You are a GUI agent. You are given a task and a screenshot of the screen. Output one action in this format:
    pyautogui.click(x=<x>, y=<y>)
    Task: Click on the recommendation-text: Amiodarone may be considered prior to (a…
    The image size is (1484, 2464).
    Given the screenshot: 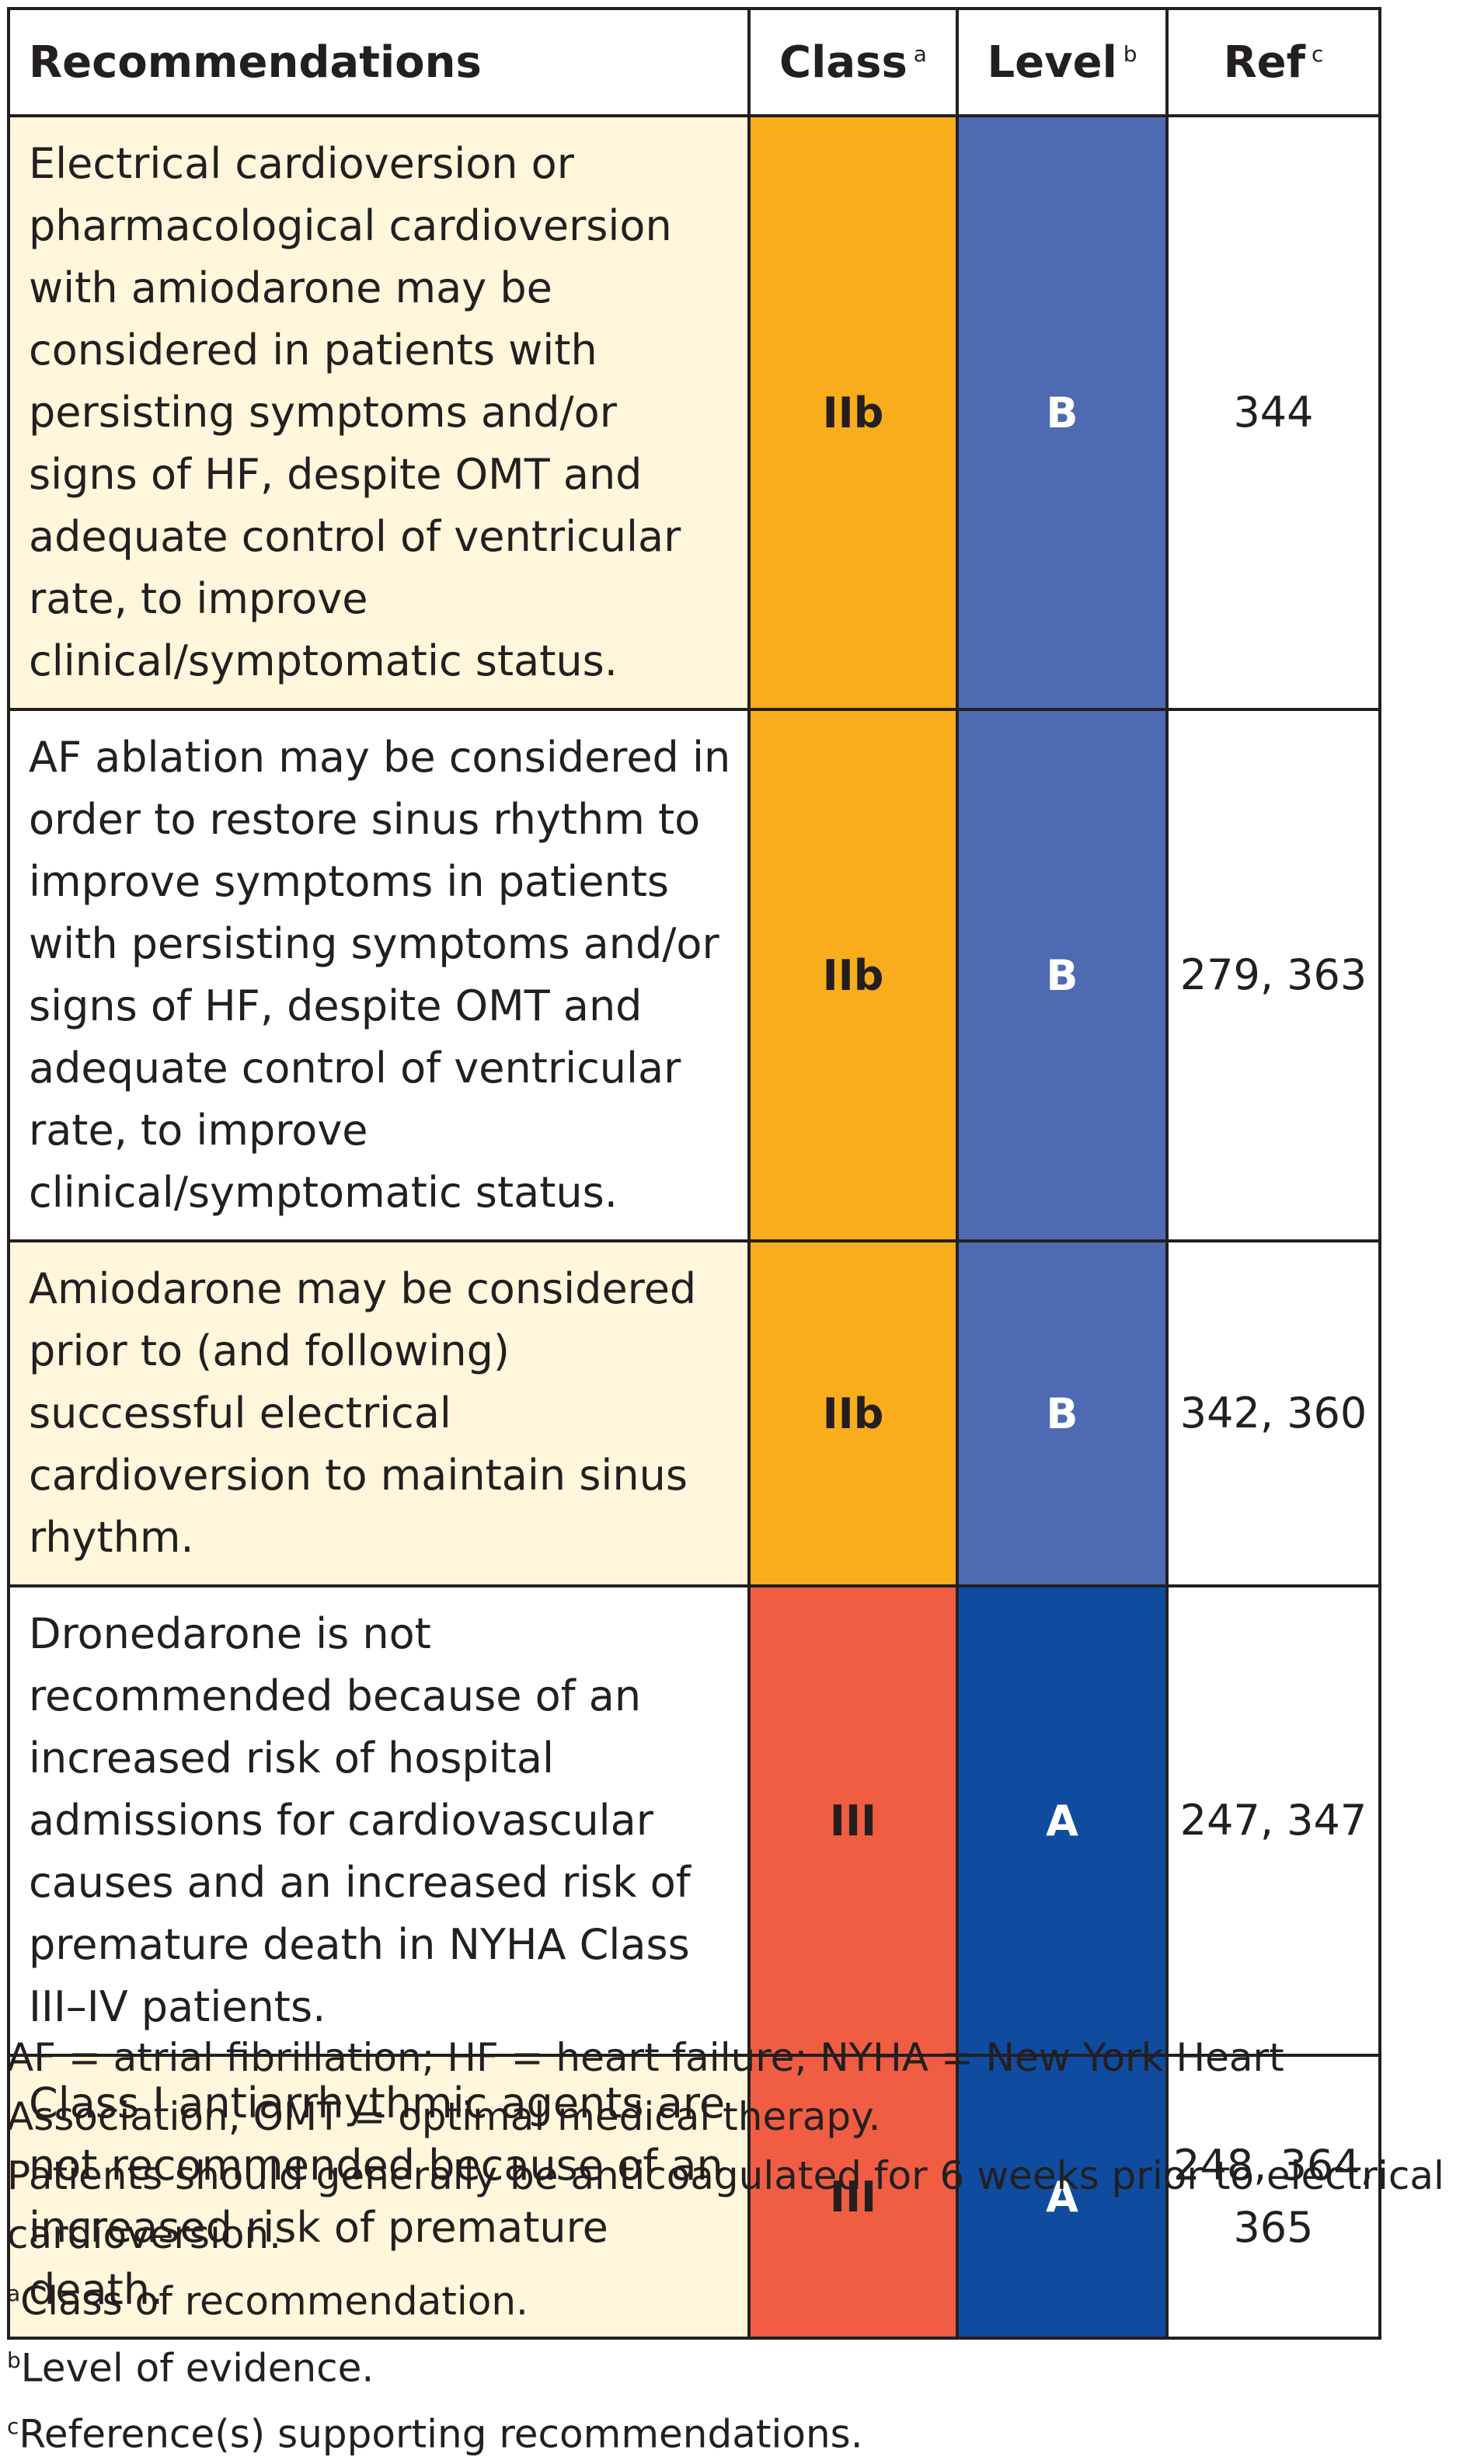 What is the action you would take?
    pyautogui.click(x=379, y=1413)
    